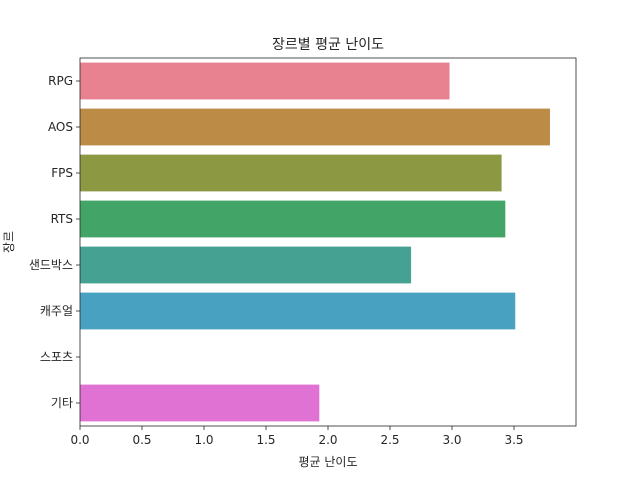  I want to click on y-tick-label: RPG, so click(60, 81).